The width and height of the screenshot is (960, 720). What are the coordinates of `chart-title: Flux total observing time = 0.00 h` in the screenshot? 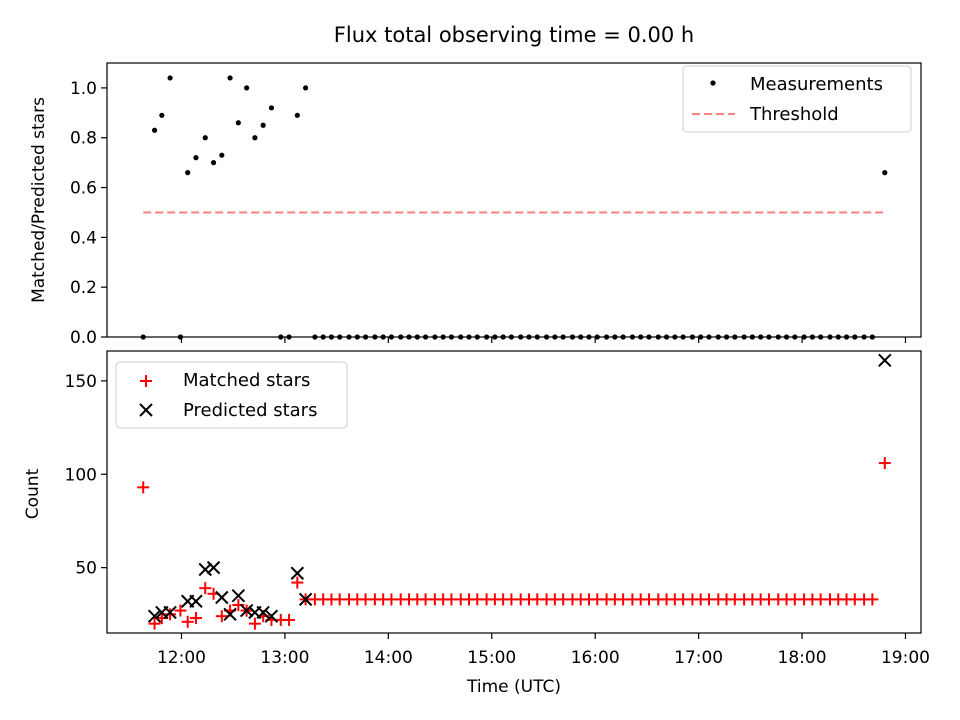 It's located at (514, 35).